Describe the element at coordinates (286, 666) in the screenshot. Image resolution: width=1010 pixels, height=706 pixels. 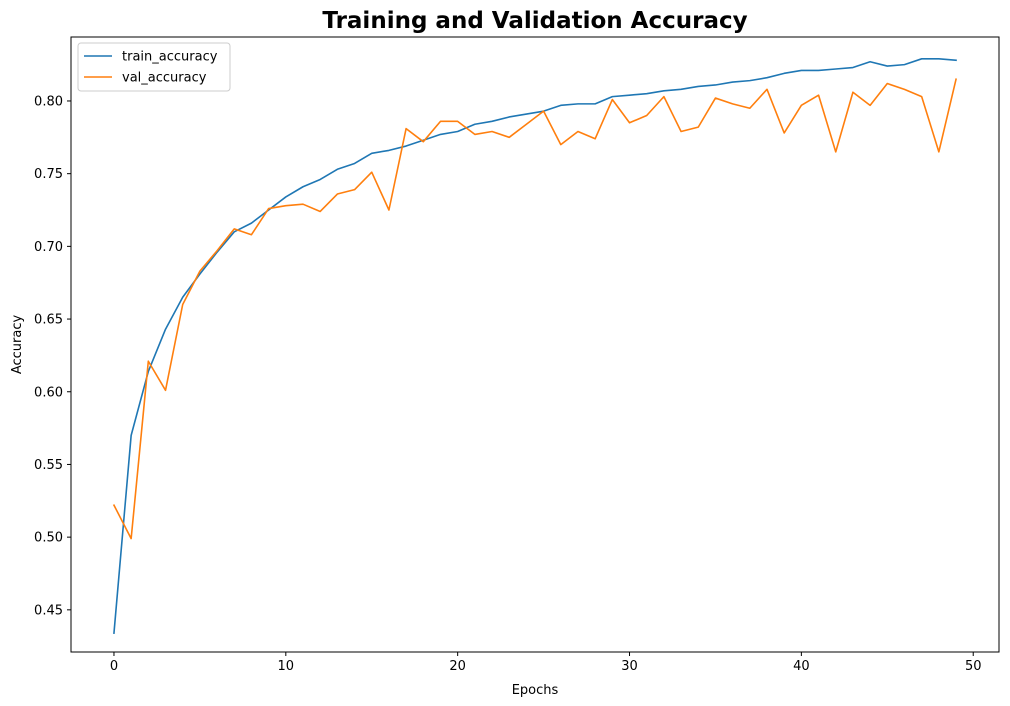
I see `x-tick-label: 10` at that location.